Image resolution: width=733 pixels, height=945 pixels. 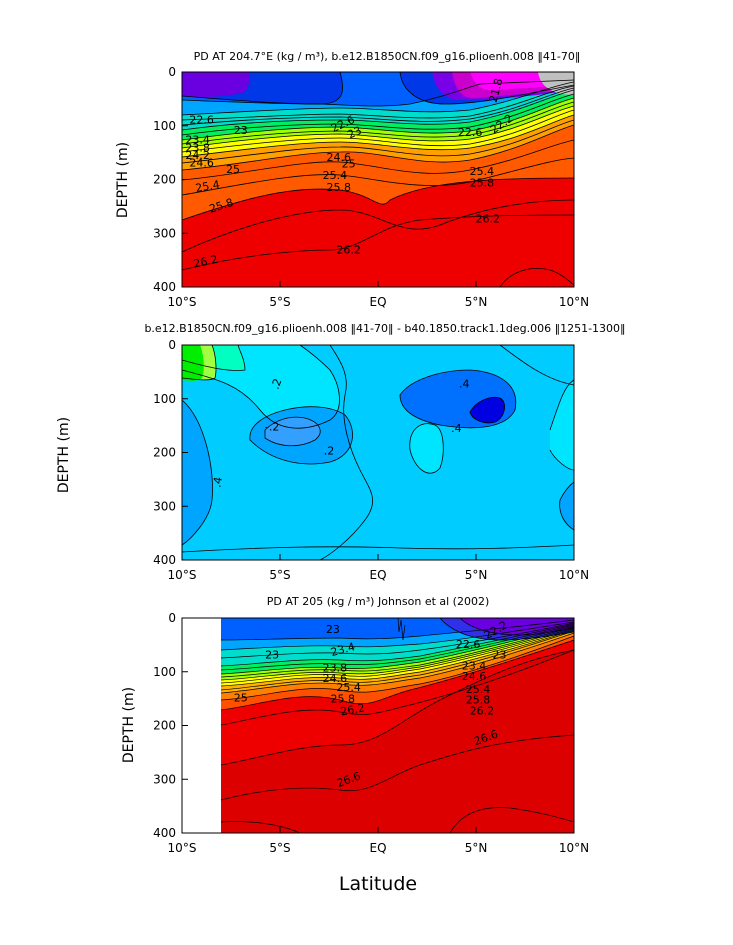 I want to click on panel-3-ylabel: DEPTH (m), so click(x=129, y=725).